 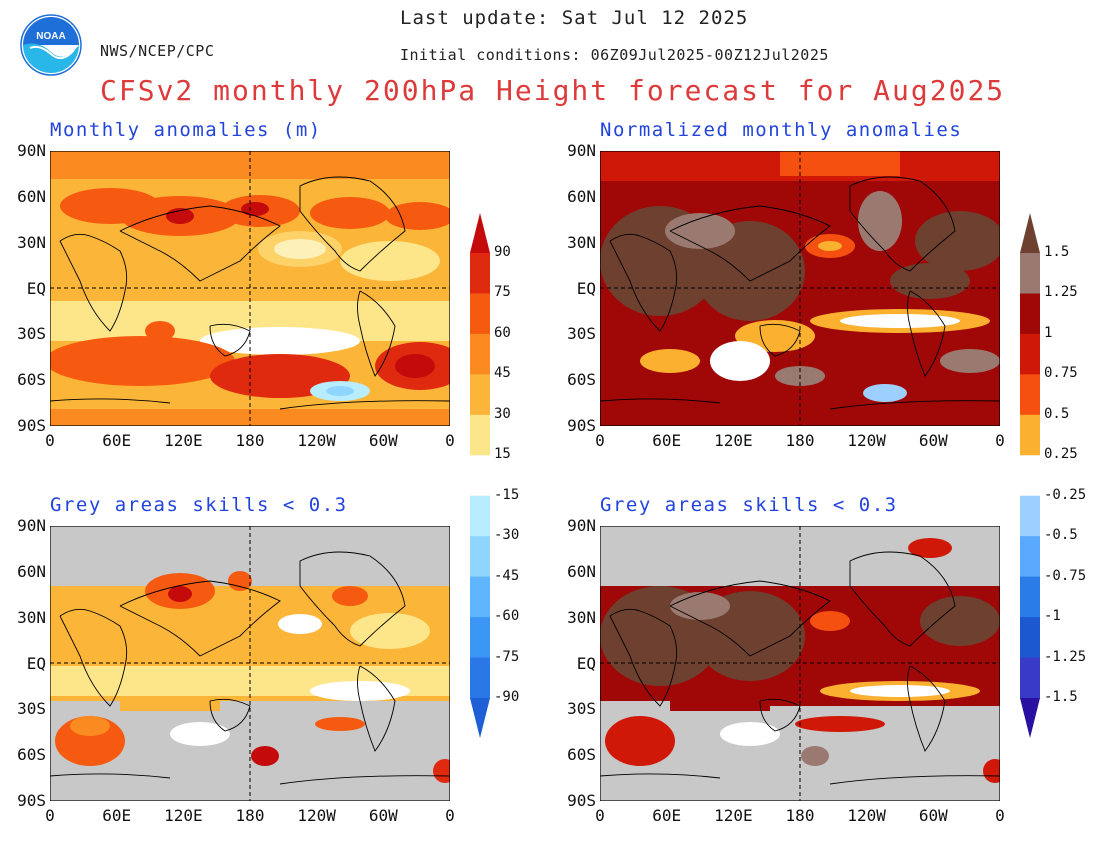 I want to click on colorbar-tick-label: -0.5, so click(x=1061, y=535).